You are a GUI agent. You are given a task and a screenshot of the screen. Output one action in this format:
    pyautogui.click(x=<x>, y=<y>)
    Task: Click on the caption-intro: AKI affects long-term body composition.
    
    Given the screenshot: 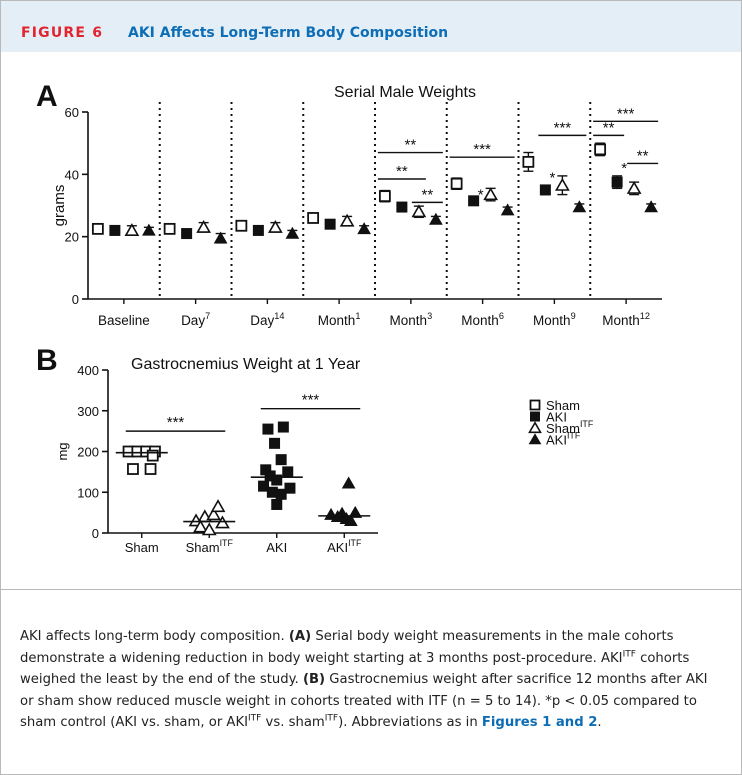 What is the action you would take?
    pyautogui.click(x=152, y=636)
    